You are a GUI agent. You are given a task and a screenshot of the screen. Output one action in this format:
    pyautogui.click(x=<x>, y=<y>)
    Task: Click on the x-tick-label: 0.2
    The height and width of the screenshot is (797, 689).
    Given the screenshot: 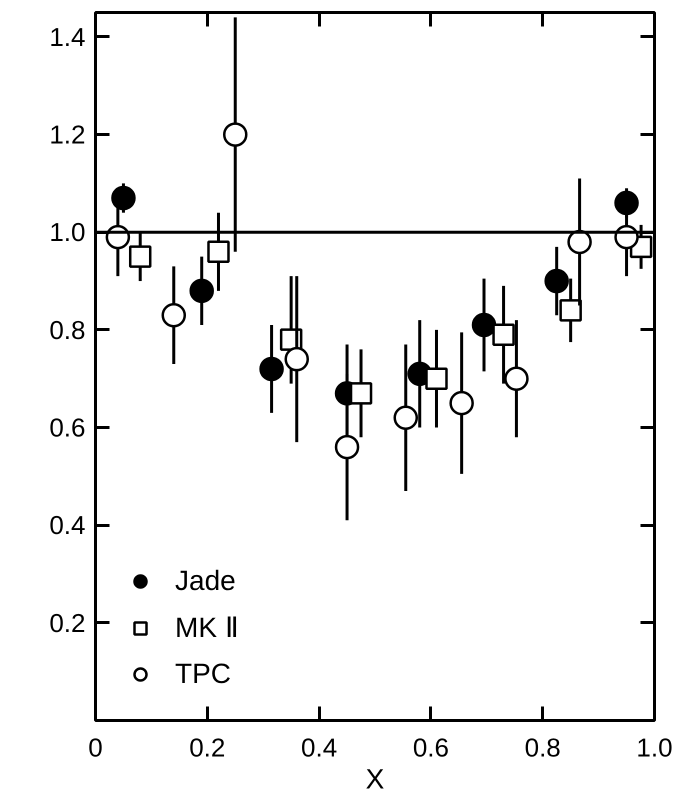 What is the action you would take?
    pyautogui.click(x=207, y=747)
    